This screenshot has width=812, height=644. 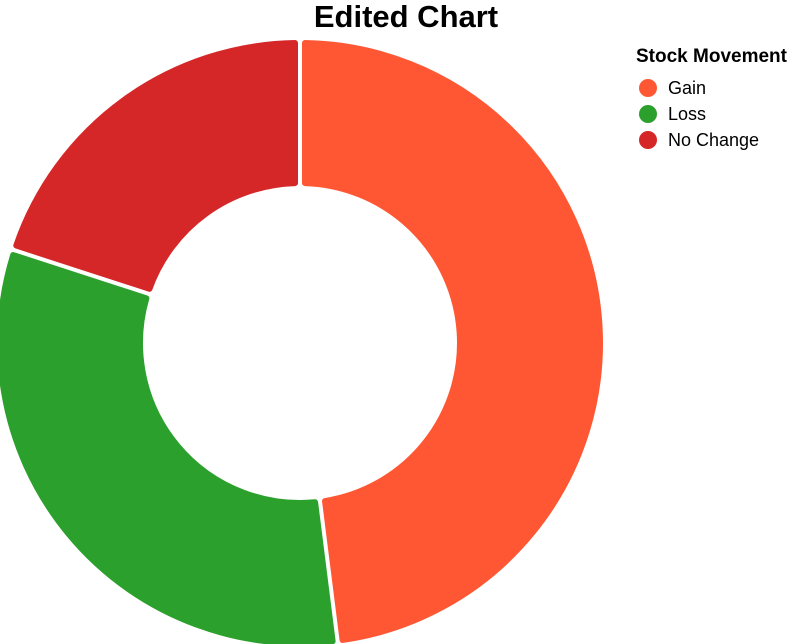 I want to click on chart-title: Edited Chart, so click(x=406, y=17).